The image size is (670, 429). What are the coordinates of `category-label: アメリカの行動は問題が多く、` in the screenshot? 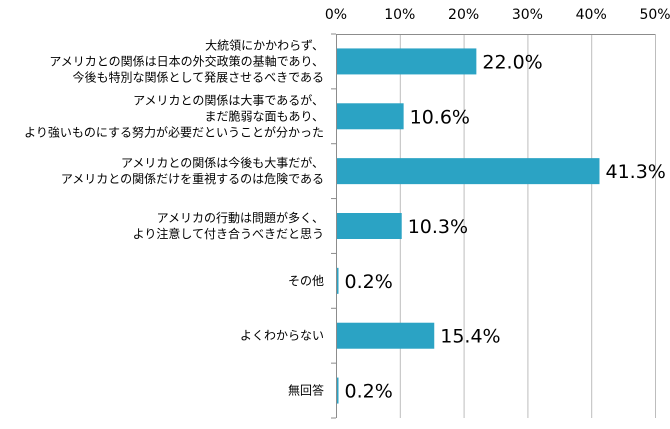 It's located at (240, 217).